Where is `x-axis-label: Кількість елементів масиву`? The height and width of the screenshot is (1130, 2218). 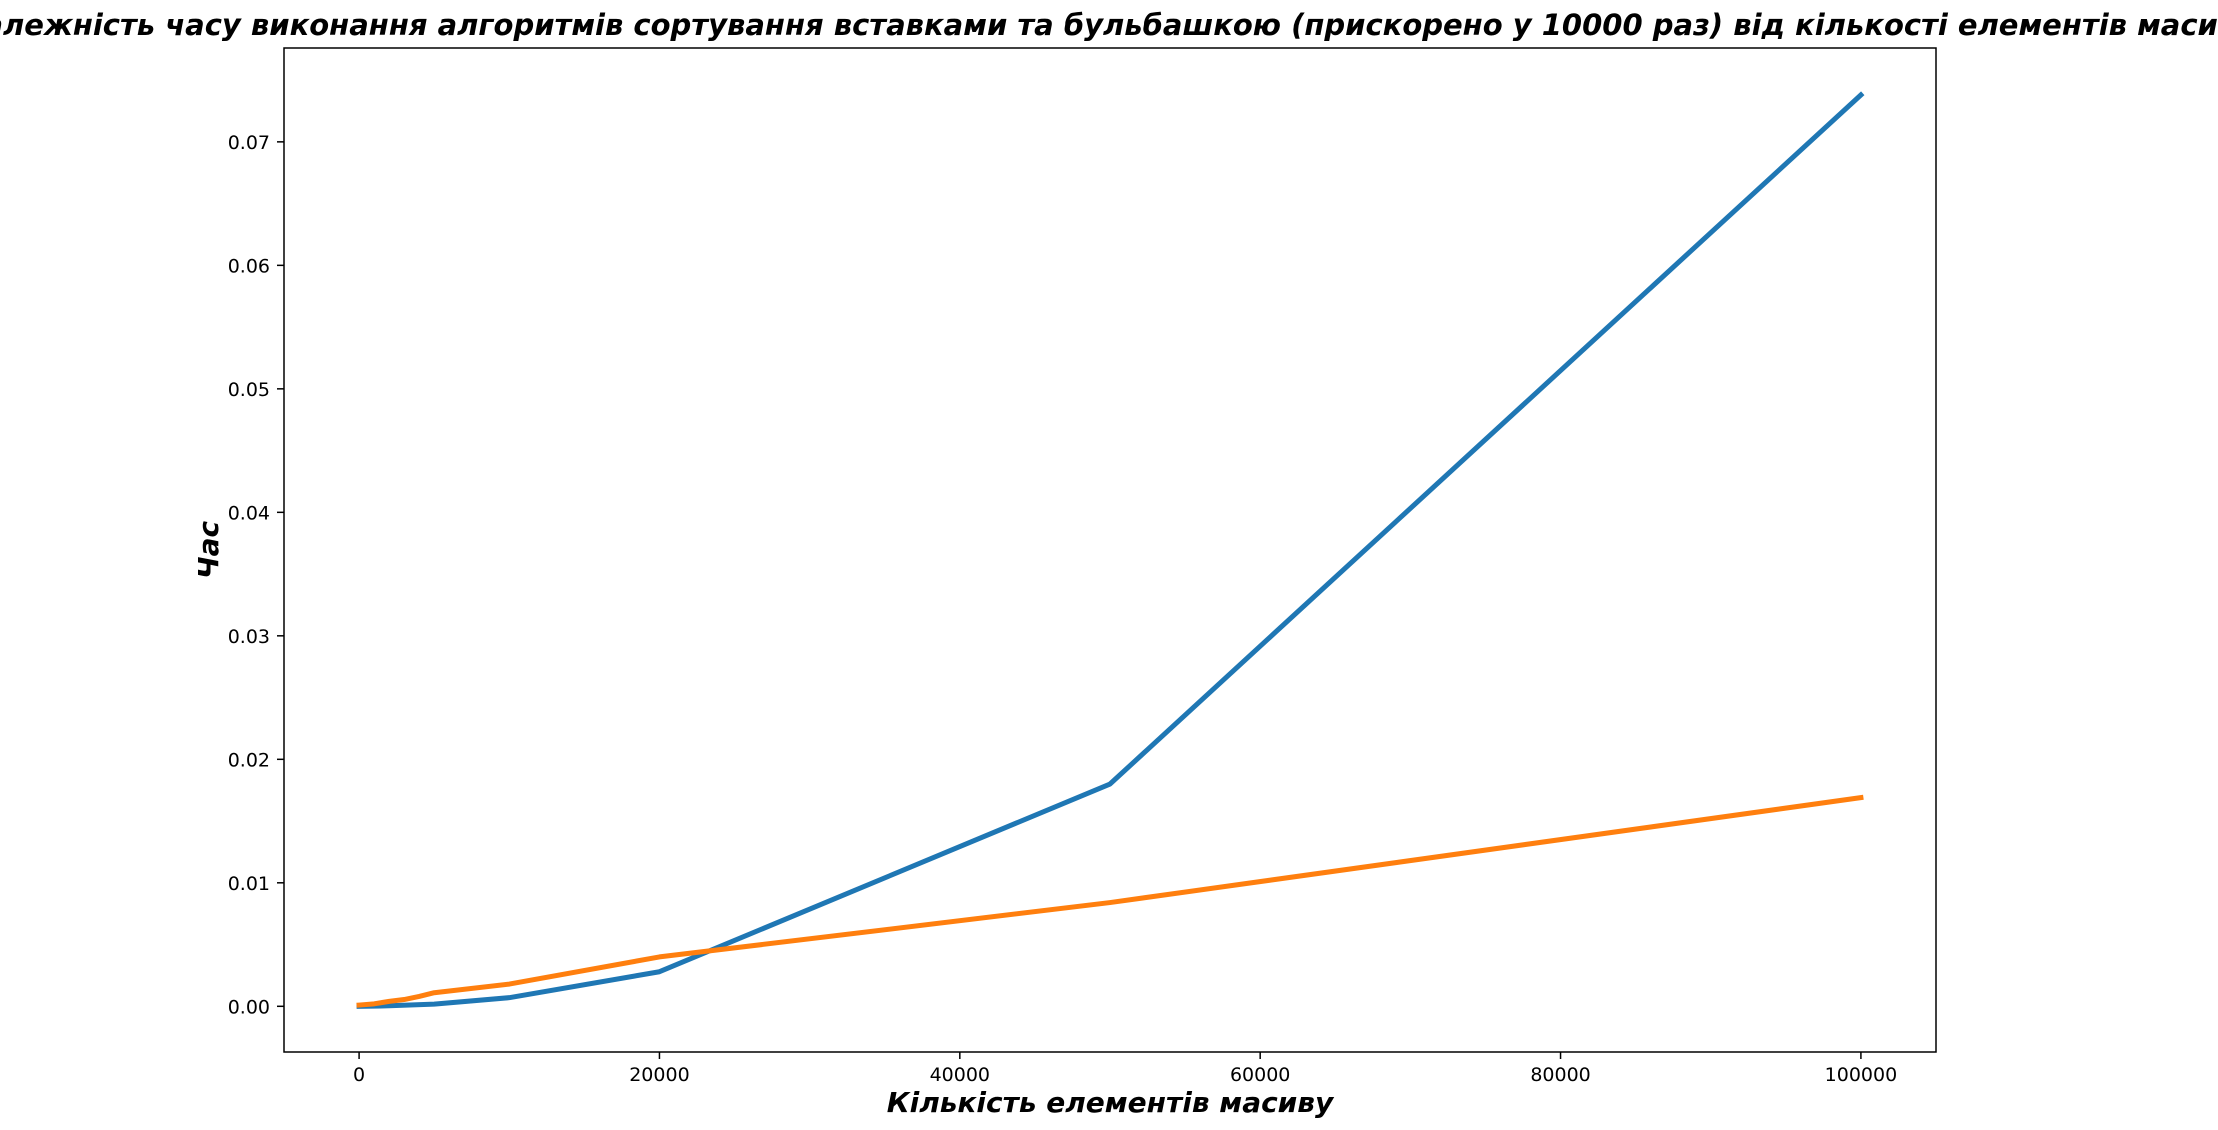 x-axis-label: Кількість елементів масиву is located at coordinates (1111, 1102).